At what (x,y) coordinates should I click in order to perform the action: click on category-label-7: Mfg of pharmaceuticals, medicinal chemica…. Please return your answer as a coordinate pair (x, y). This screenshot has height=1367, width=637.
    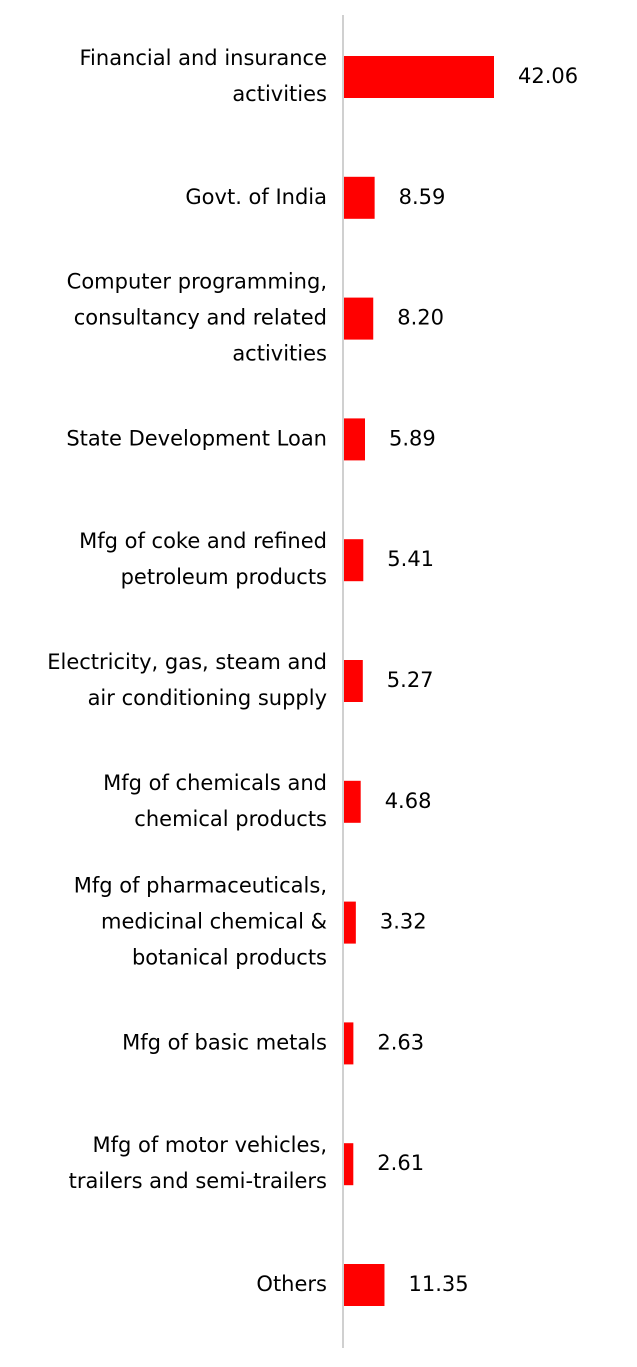
    Looking at the image, I should click on (200, 922).